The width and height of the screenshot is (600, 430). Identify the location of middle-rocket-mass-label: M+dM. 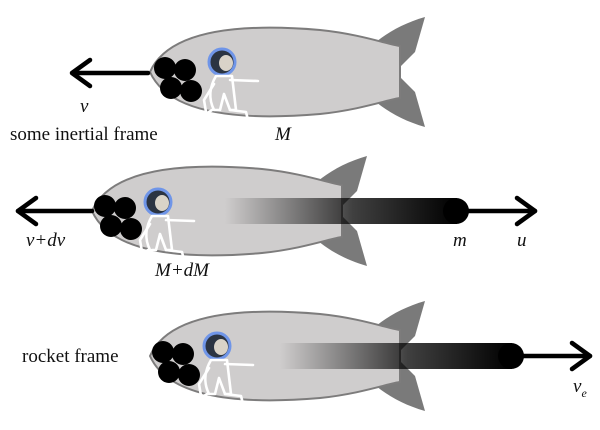
(182, 270).